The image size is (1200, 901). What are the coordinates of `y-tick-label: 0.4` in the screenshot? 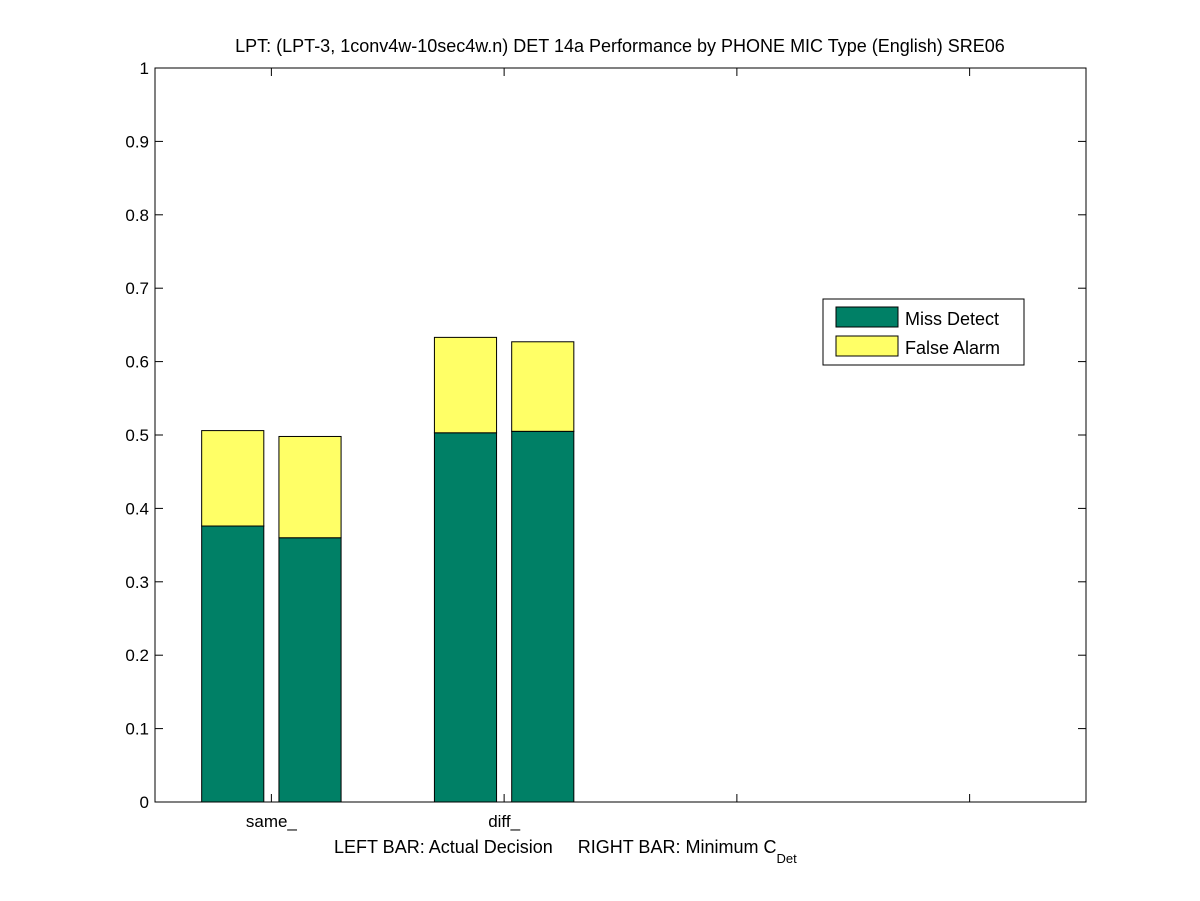 It's located at (137, 508).